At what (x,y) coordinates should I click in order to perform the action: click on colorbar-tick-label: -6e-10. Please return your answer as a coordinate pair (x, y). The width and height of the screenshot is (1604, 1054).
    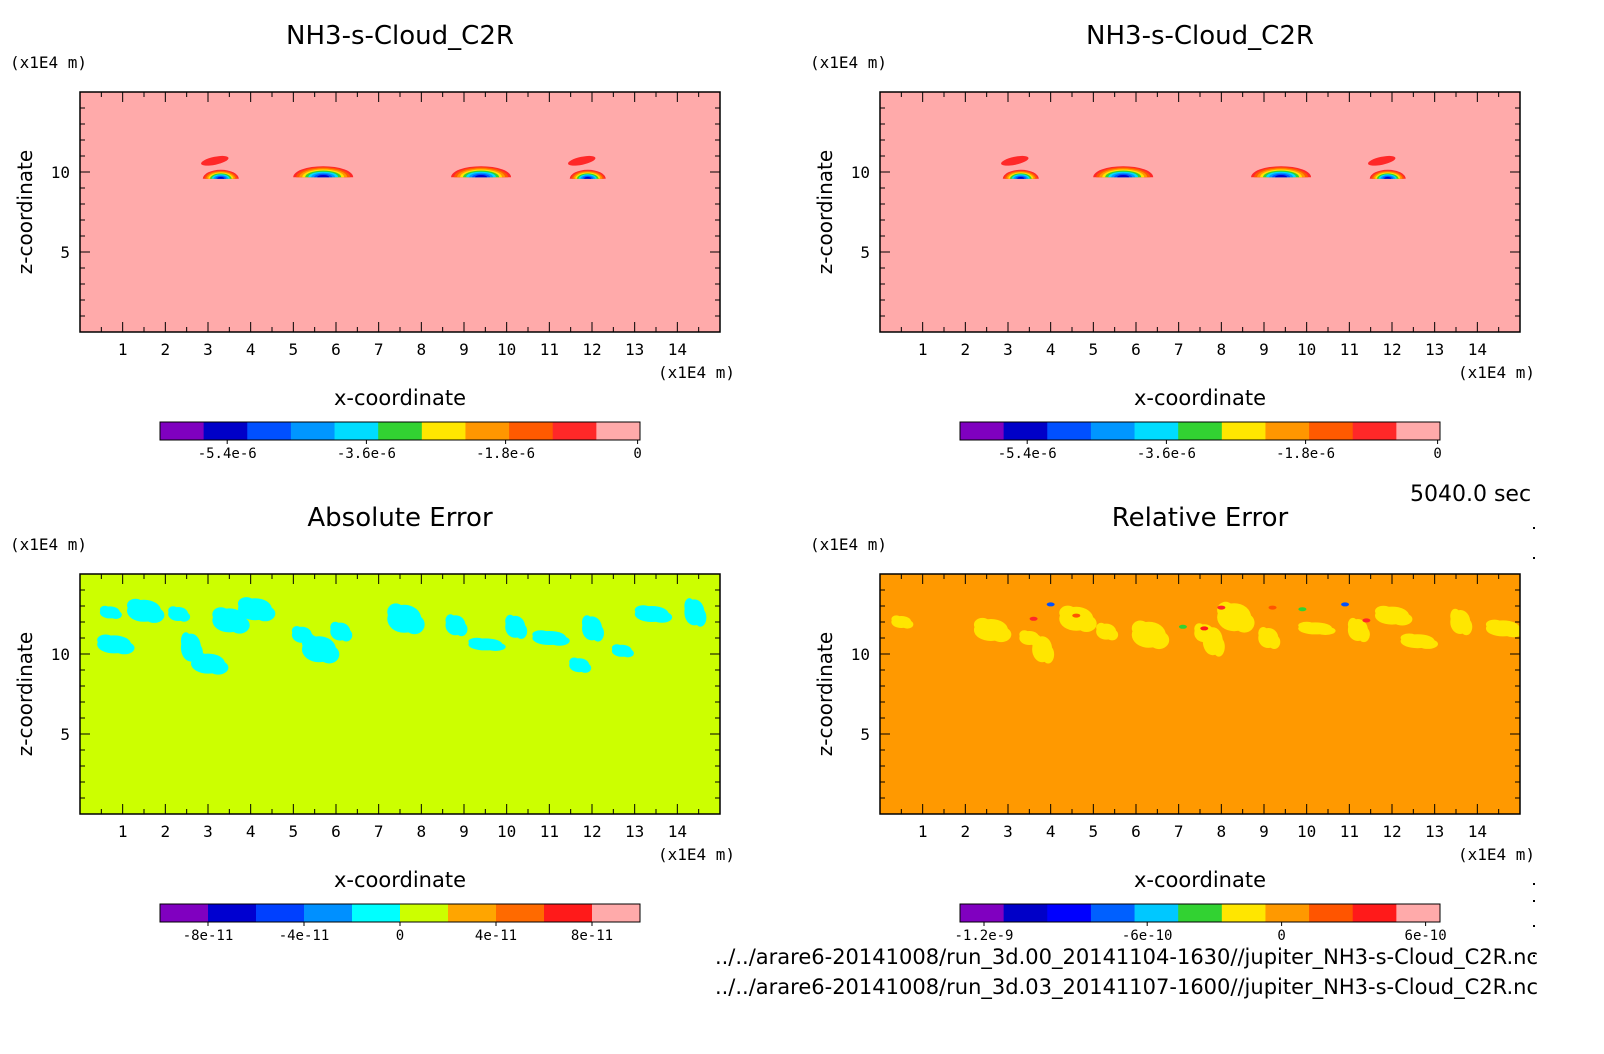
    Looking at the image, I should click on (1147, 936).